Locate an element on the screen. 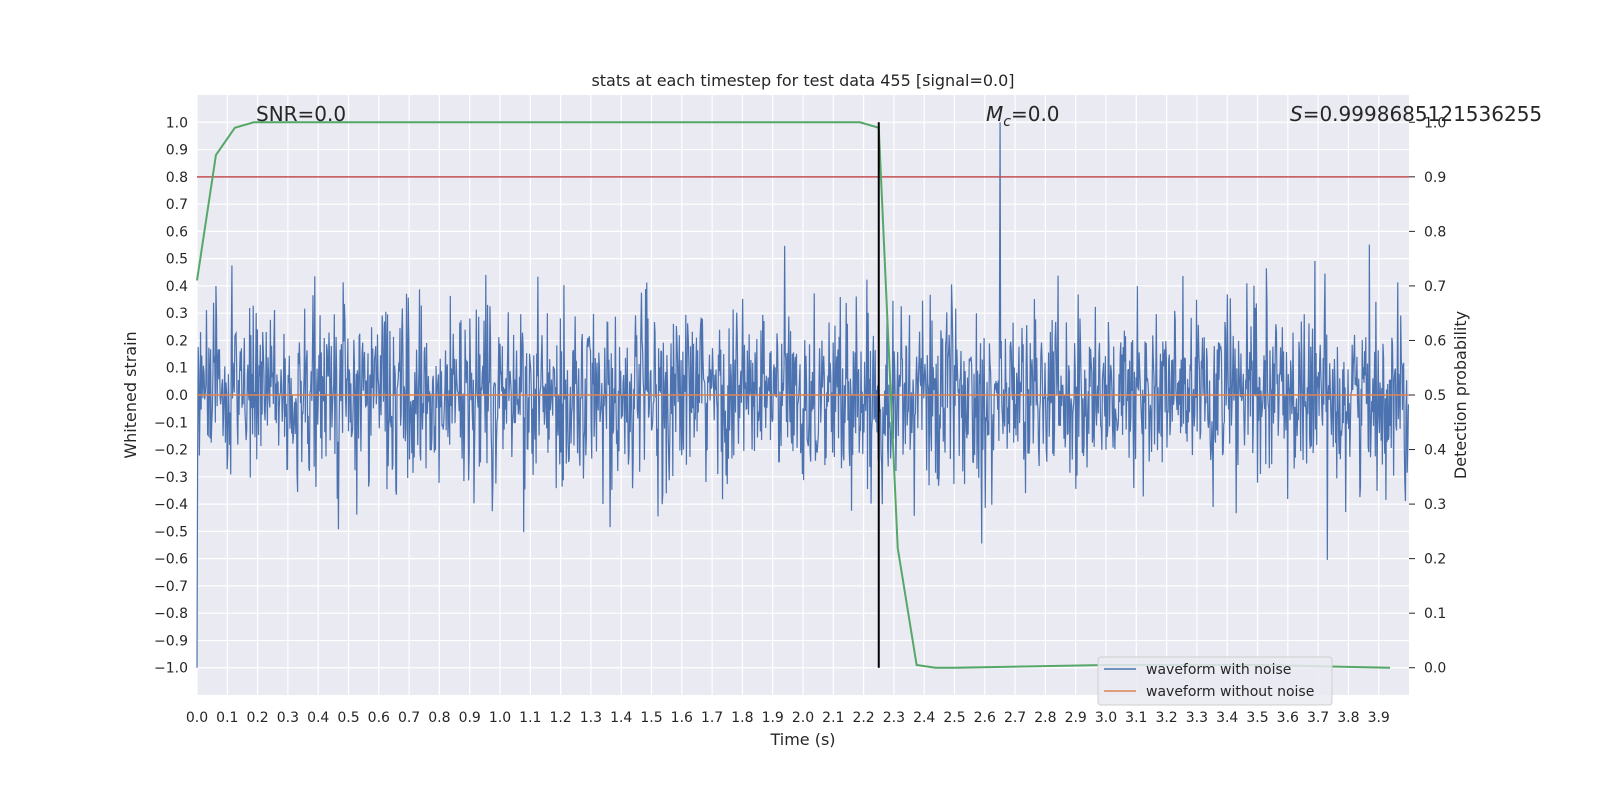 The height and width of the screenshot is (800, 1600). chirp-mass-symbol: M is located at coordinates (994, 114).